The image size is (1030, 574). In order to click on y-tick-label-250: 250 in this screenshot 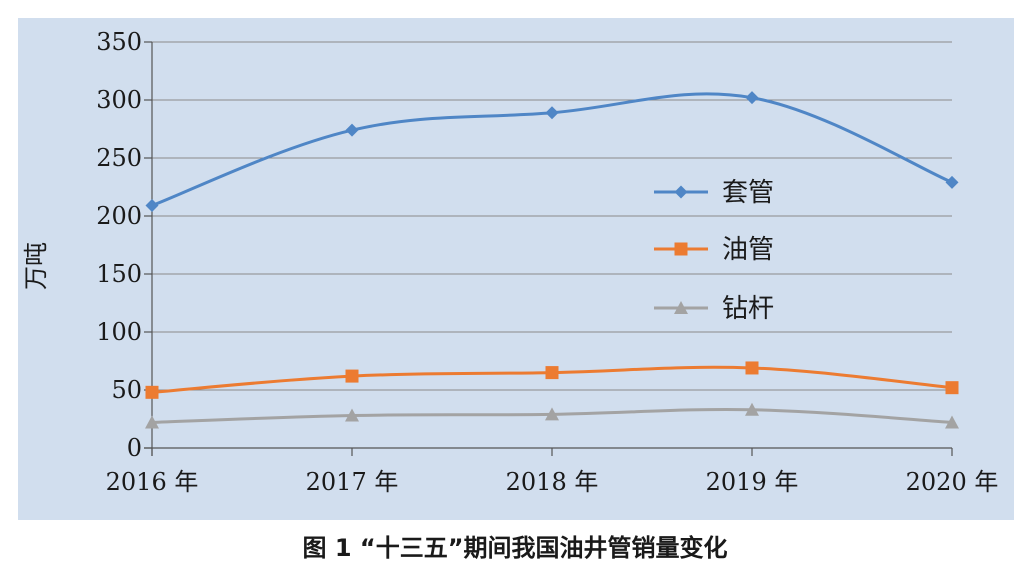, I will do `click(119, 158)`.